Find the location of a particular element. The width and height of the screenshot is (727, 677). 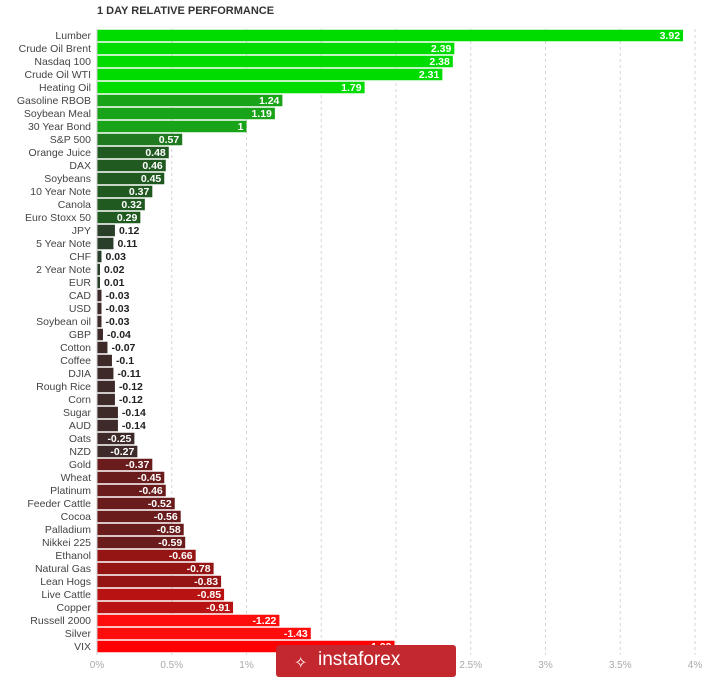

value-label: 0.45 is located at coordinates (151, 179).